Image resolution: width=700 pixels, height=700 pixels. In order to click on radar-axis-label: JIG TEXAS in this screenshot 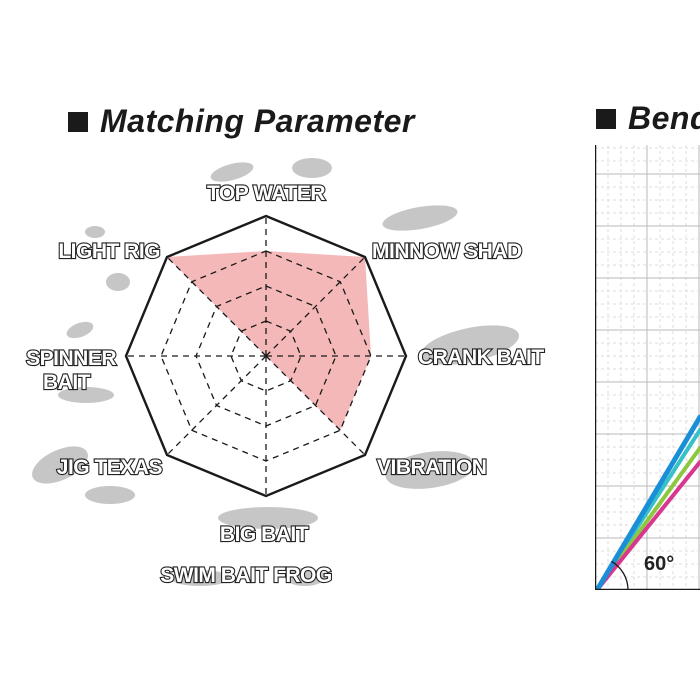, I will do `click(110, 467)`.